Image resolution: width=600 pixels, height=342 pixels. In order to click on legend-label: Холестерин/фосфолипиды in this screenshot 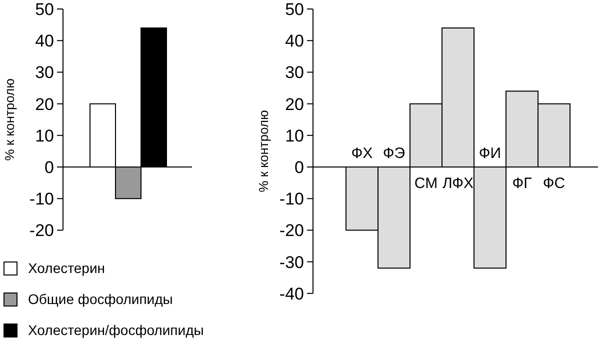, I will do `click(116, 330)`.